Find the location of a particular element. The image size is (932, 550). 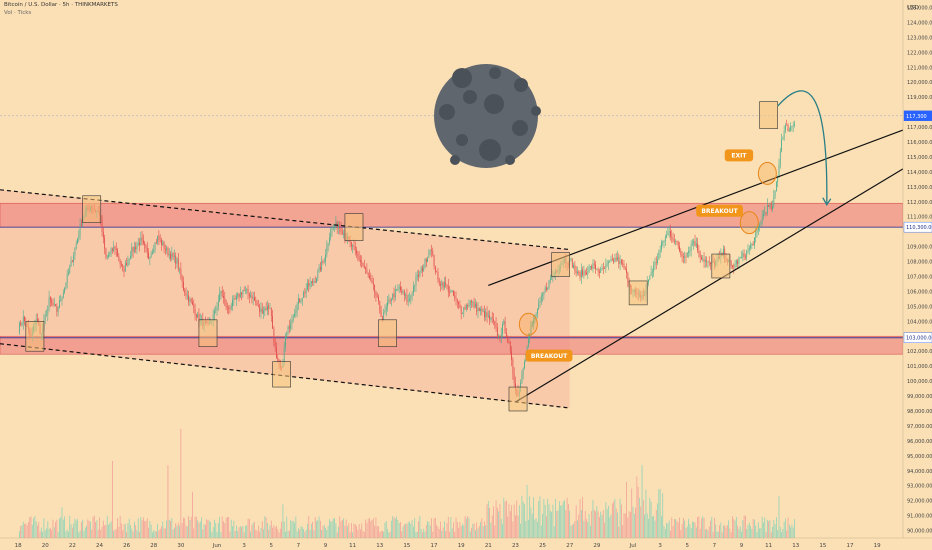

price-tick-label: 97,000.00 is located at coordinates (919, 427).